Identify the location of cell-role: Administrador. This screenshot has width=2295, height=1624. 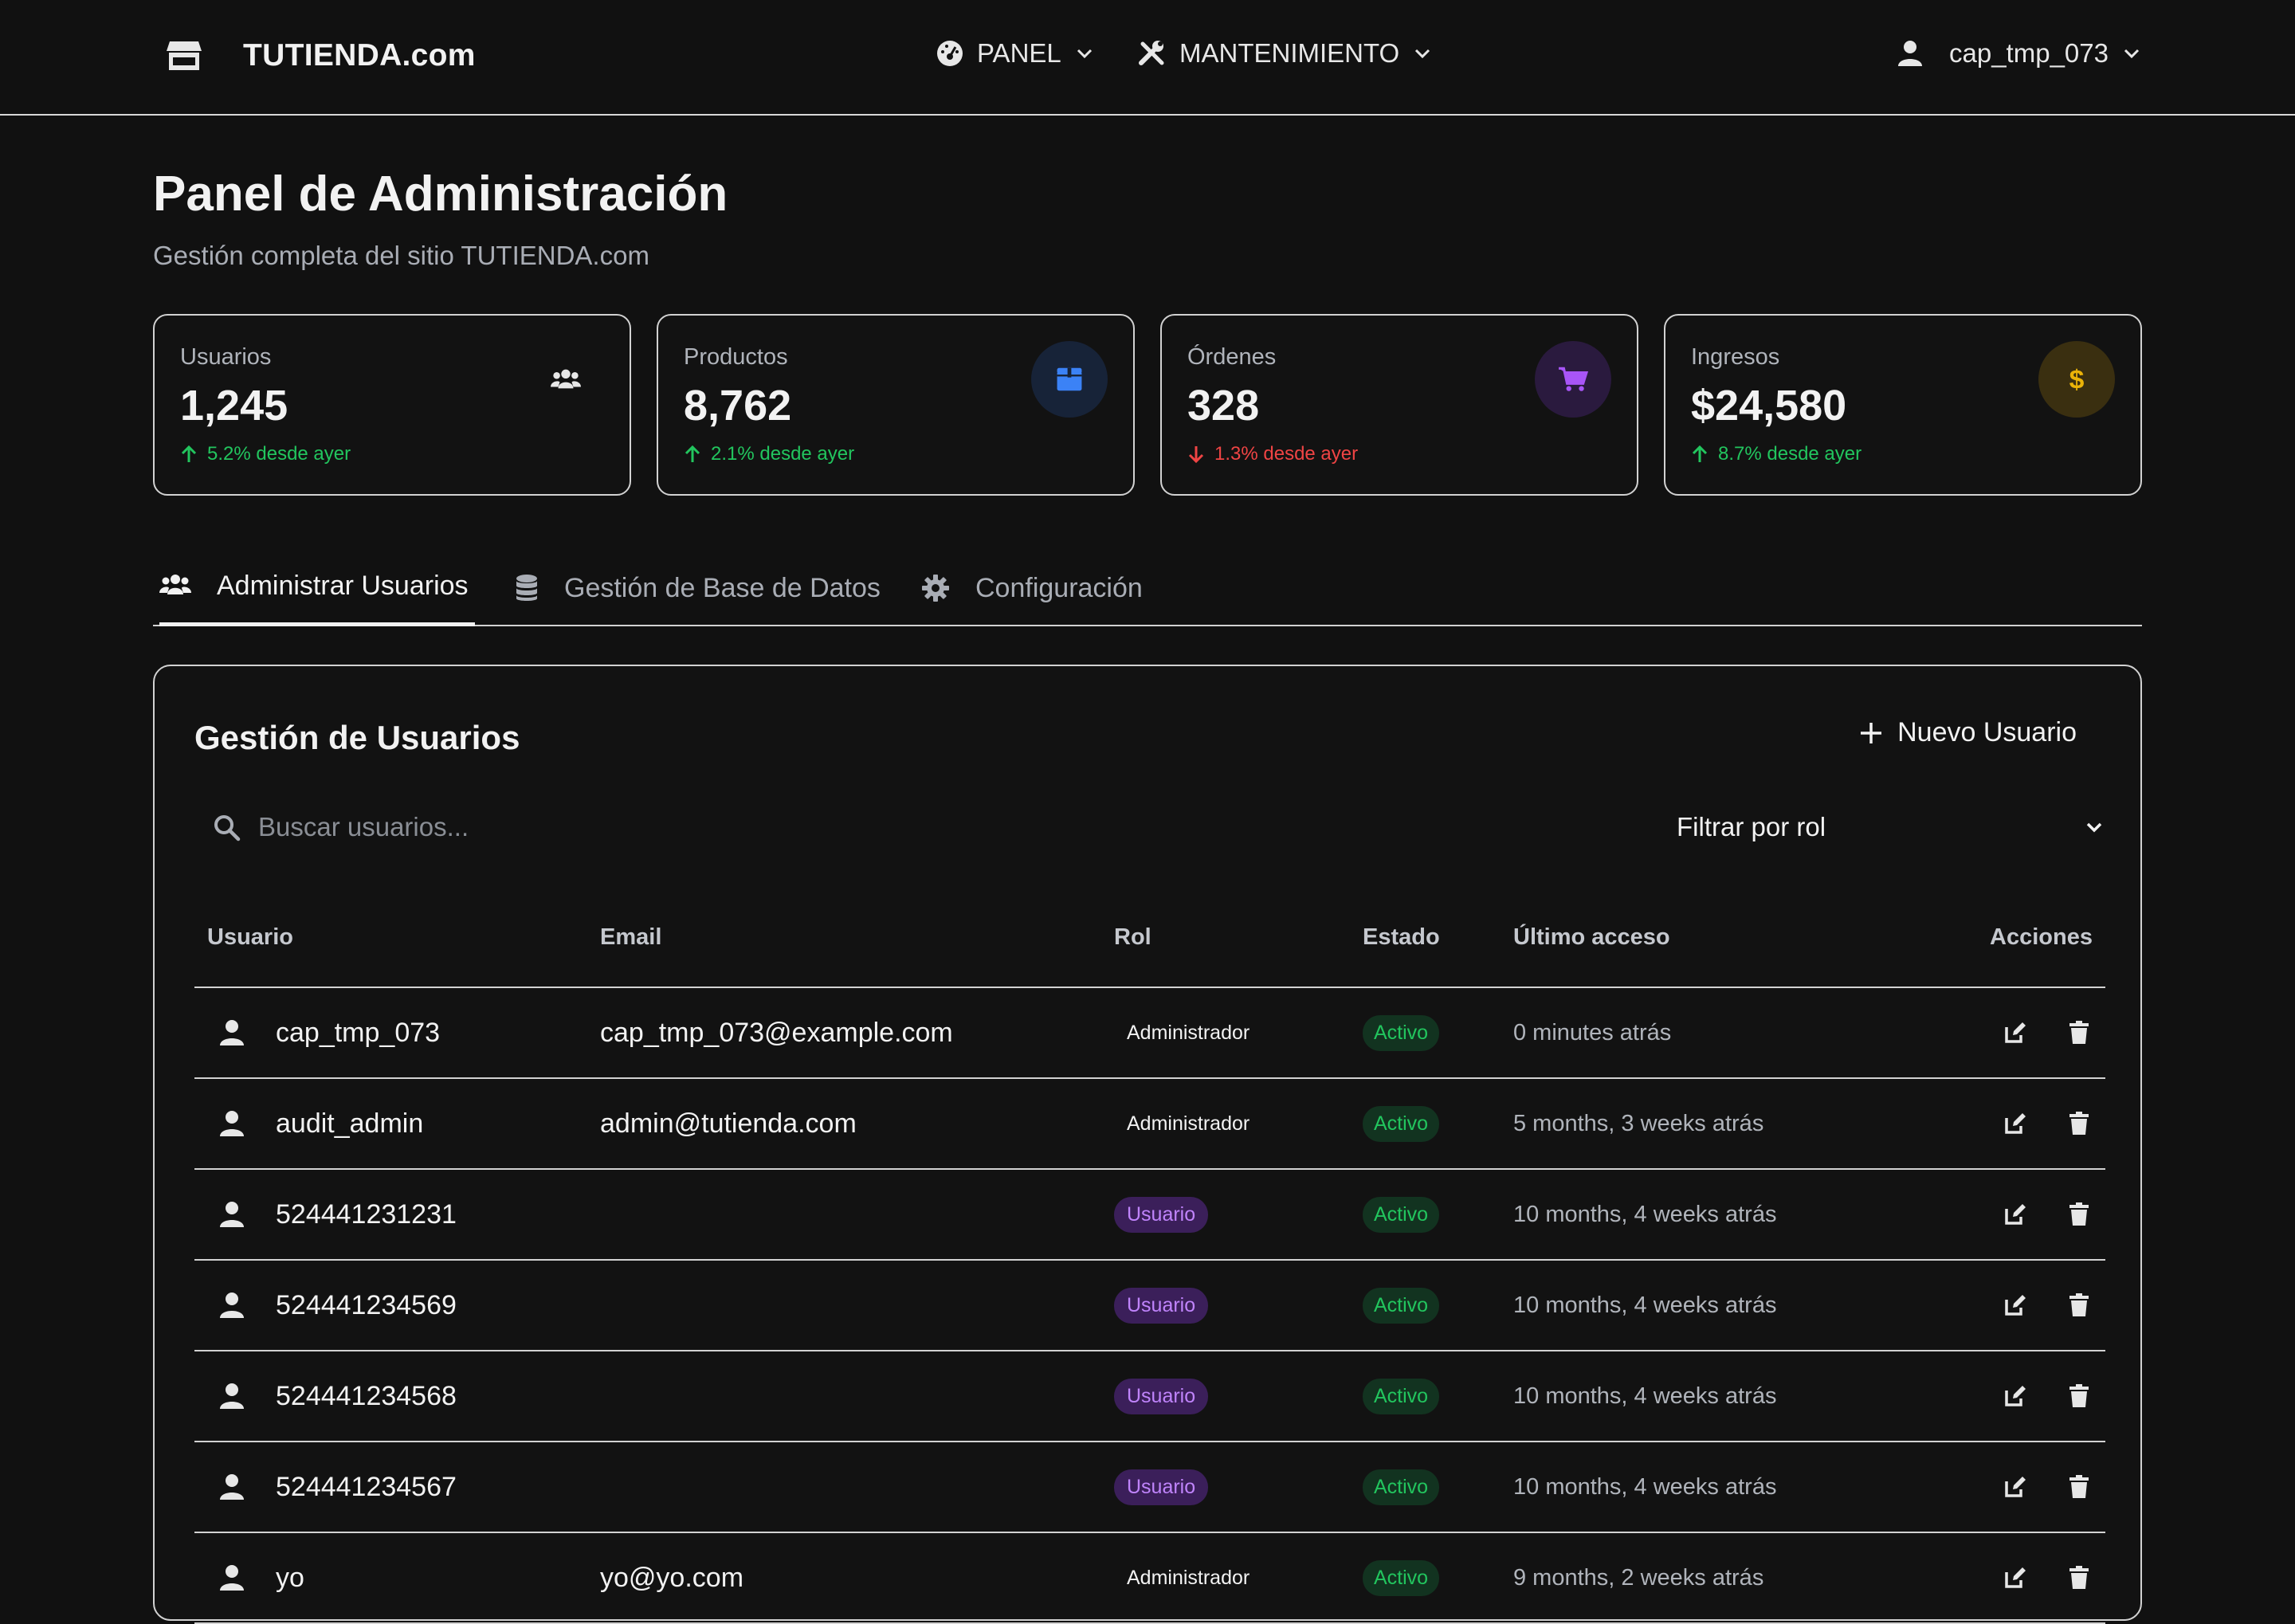
(1188, 1032).